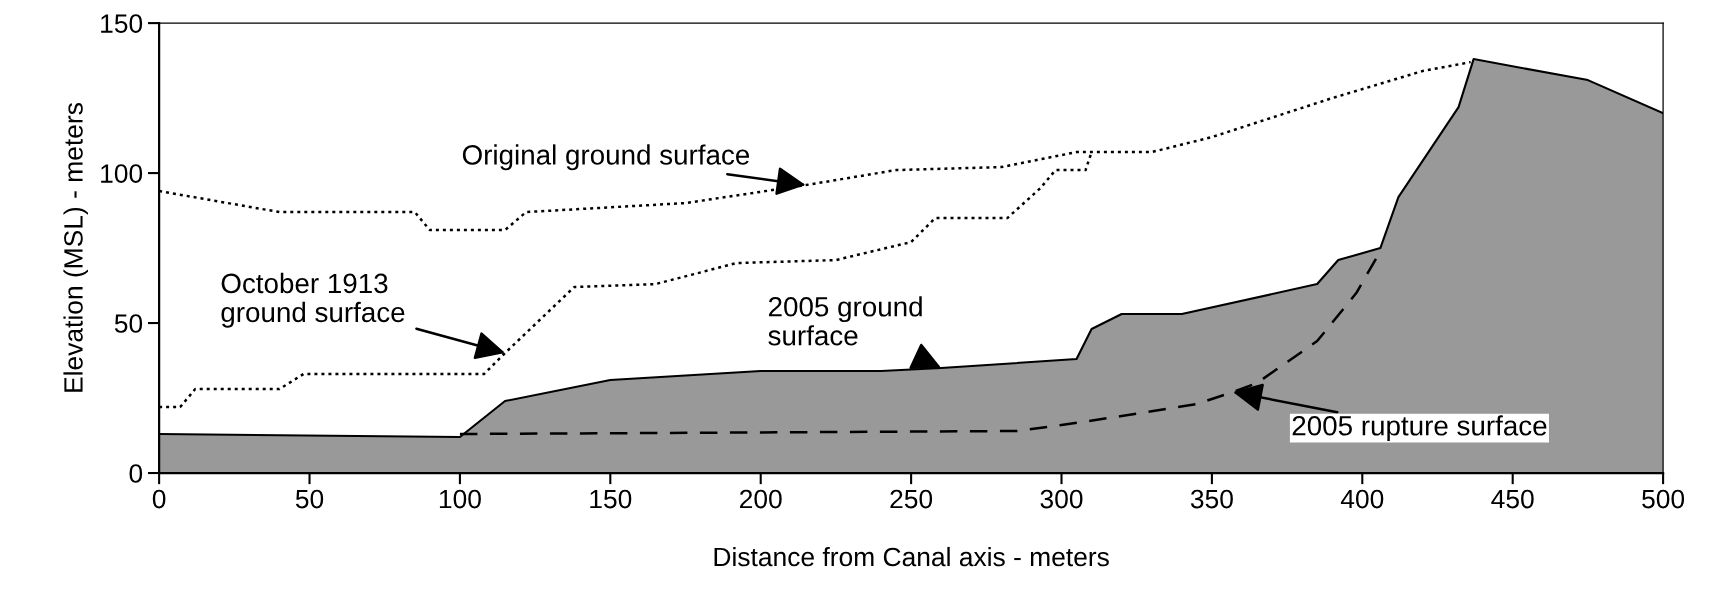 This screenshot has height=608, width=1711. I want to click on x-tick-label: 300, so click(1061, 499).